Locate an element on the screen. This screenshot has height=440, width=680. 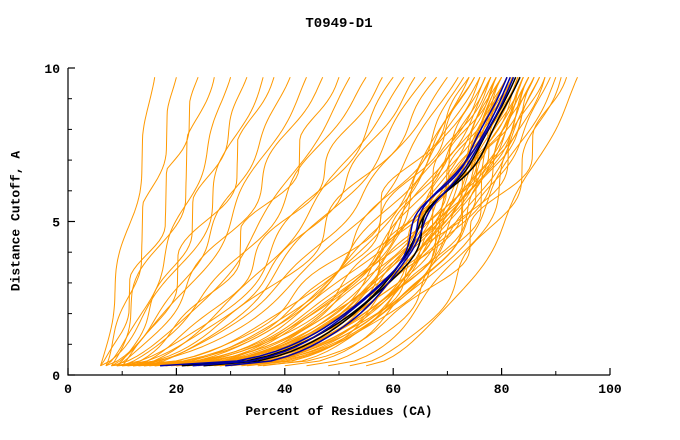
chart-title: T0949-D1 is located at coordinates (339, 24).